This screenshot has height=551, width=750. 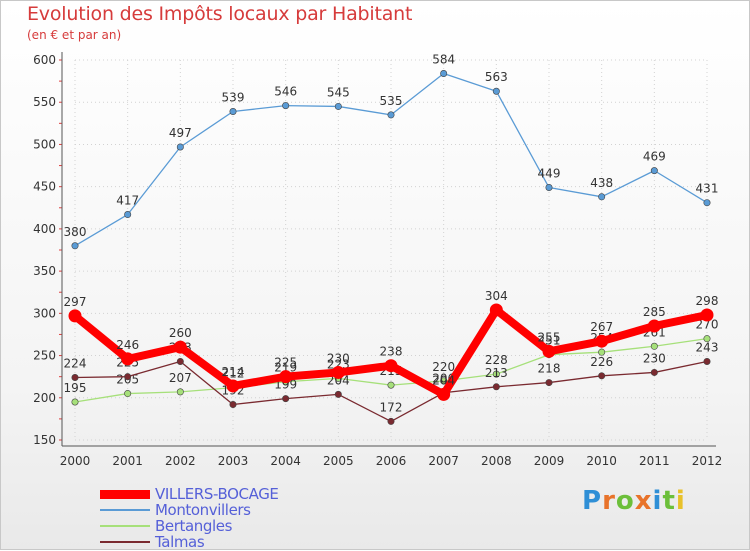 What do you see at coordinates (601, 461) in the screenshot?
I see `x-tick-label: 2010` at bounding box center [601, 461].